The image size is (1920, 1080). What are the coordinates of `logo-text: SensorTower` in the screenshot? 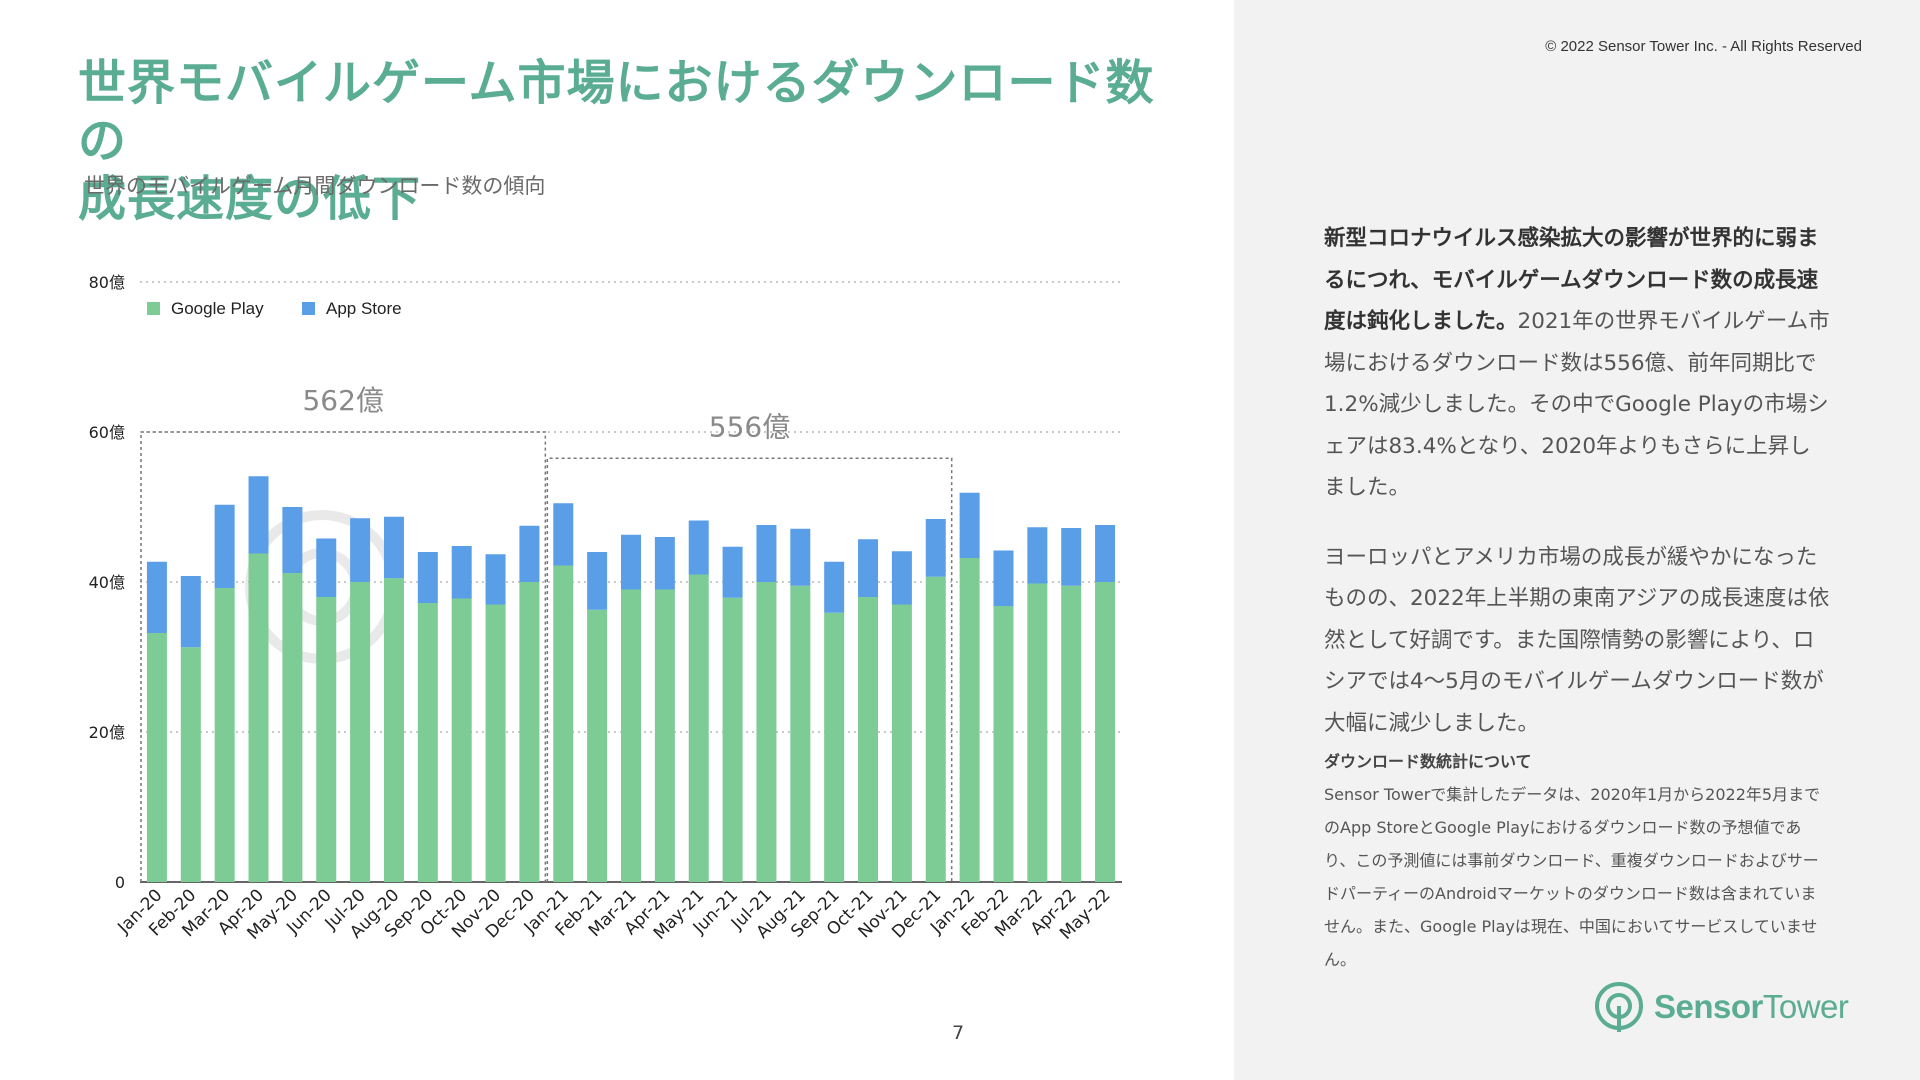 It's located at (1751, 1007).